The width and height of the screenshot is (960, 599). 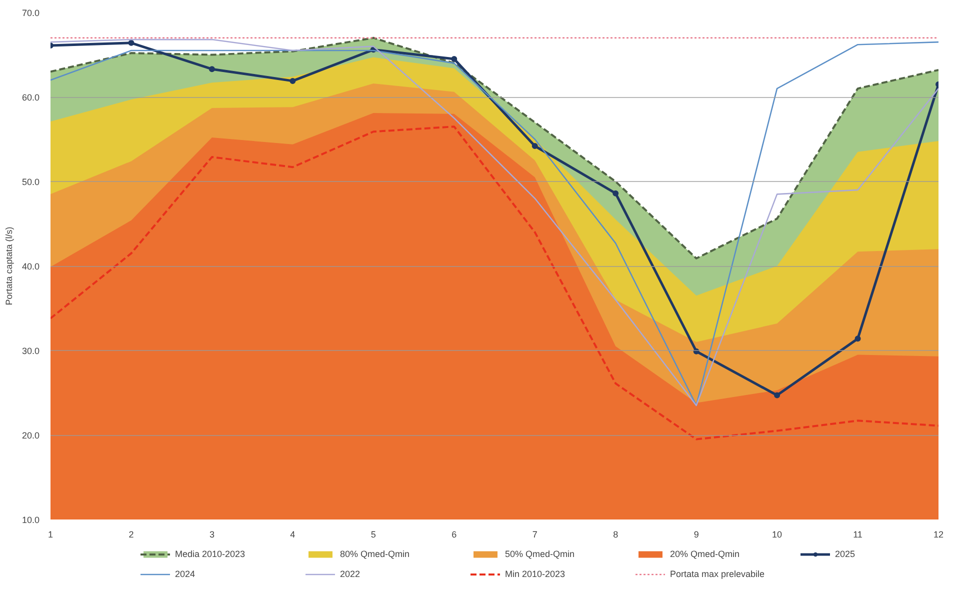 What do you see at coordinates (777, 535) in the screenshot?
I see `x-tick-label: 10` at bounding box center [777, 535].